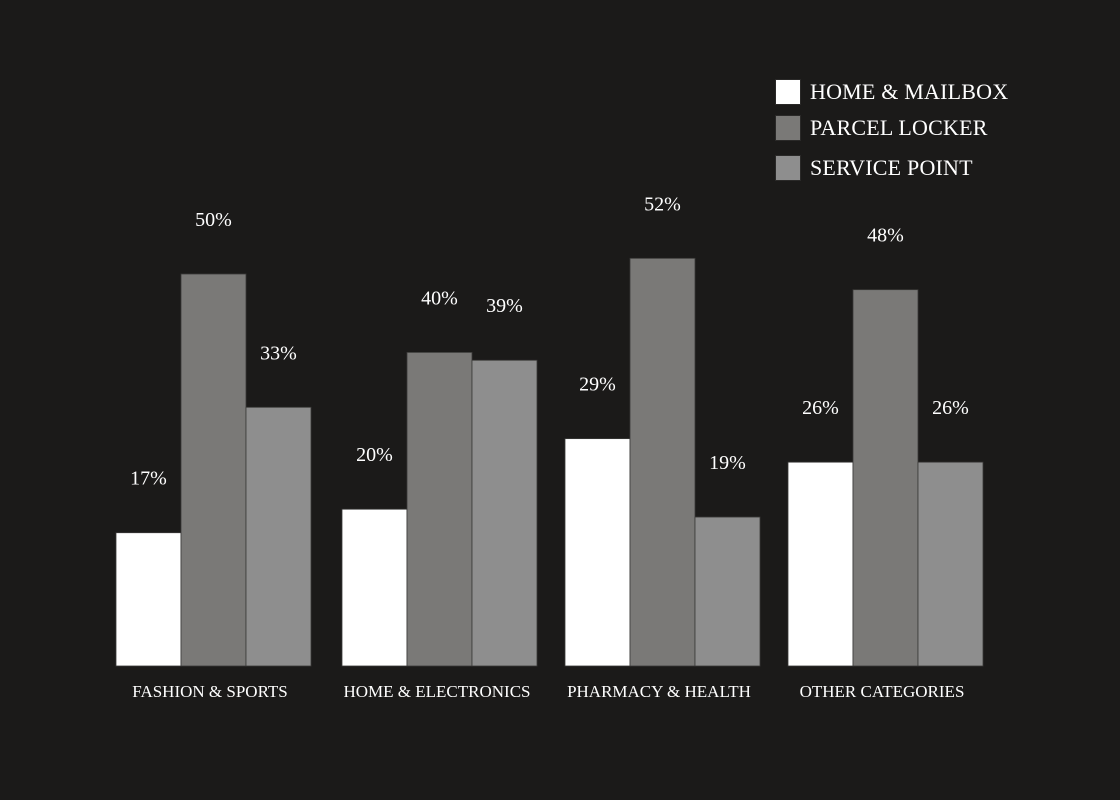 This screenshot has height=800, width=1120. I want to click on data-label-parcel-locker-fashion-and-sports: 50%, so click(213, 220).